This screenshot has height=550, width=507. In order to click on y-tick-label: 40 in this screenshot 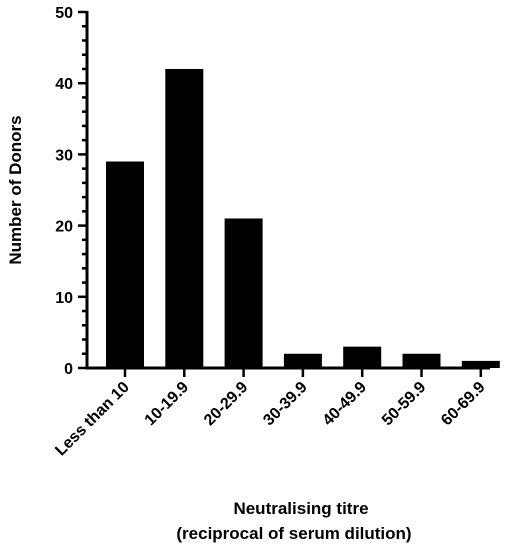, I will do `click(64, 84)`.